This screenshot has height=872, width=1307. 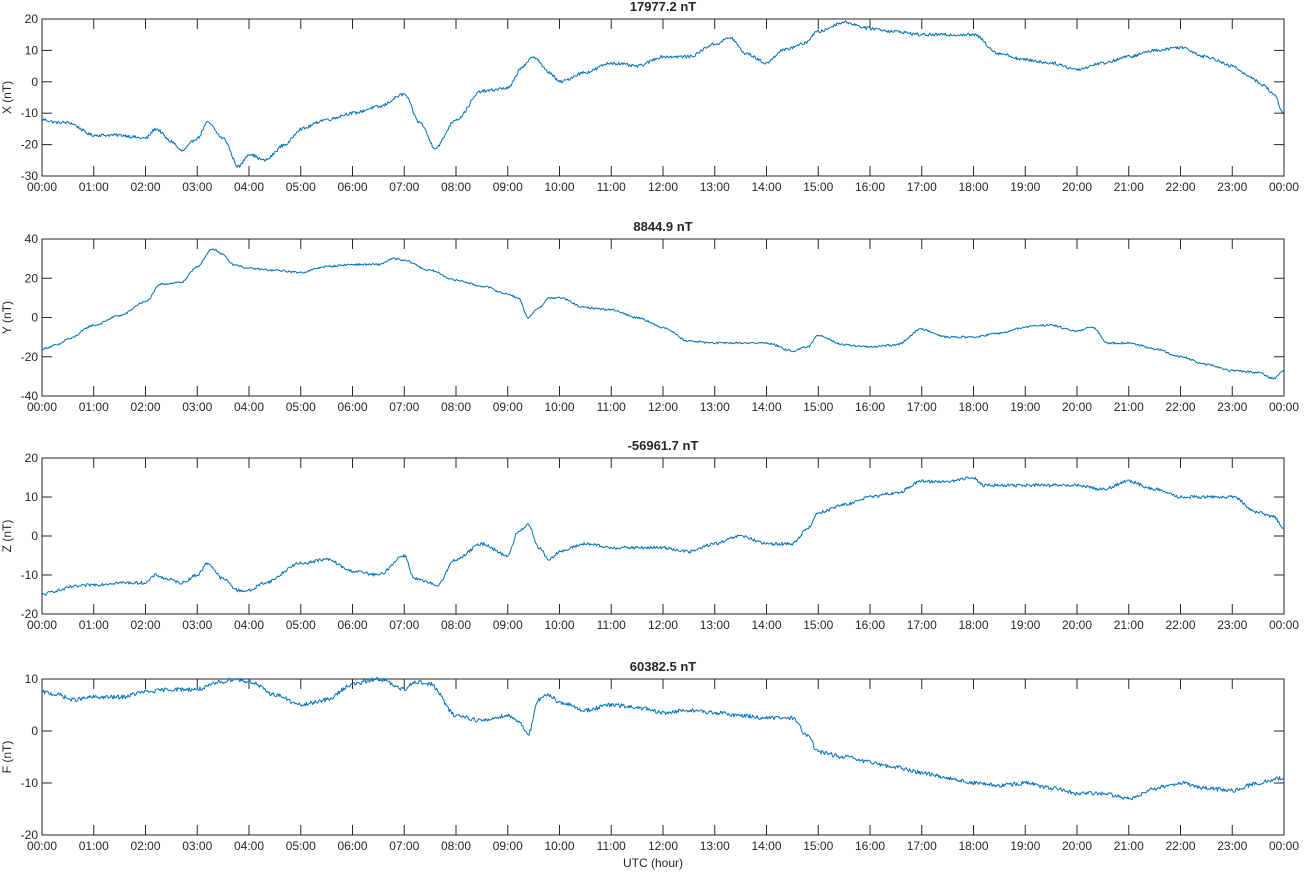 I want to click on panel-title: 60382.5 nT, so click(x=663, y=666).